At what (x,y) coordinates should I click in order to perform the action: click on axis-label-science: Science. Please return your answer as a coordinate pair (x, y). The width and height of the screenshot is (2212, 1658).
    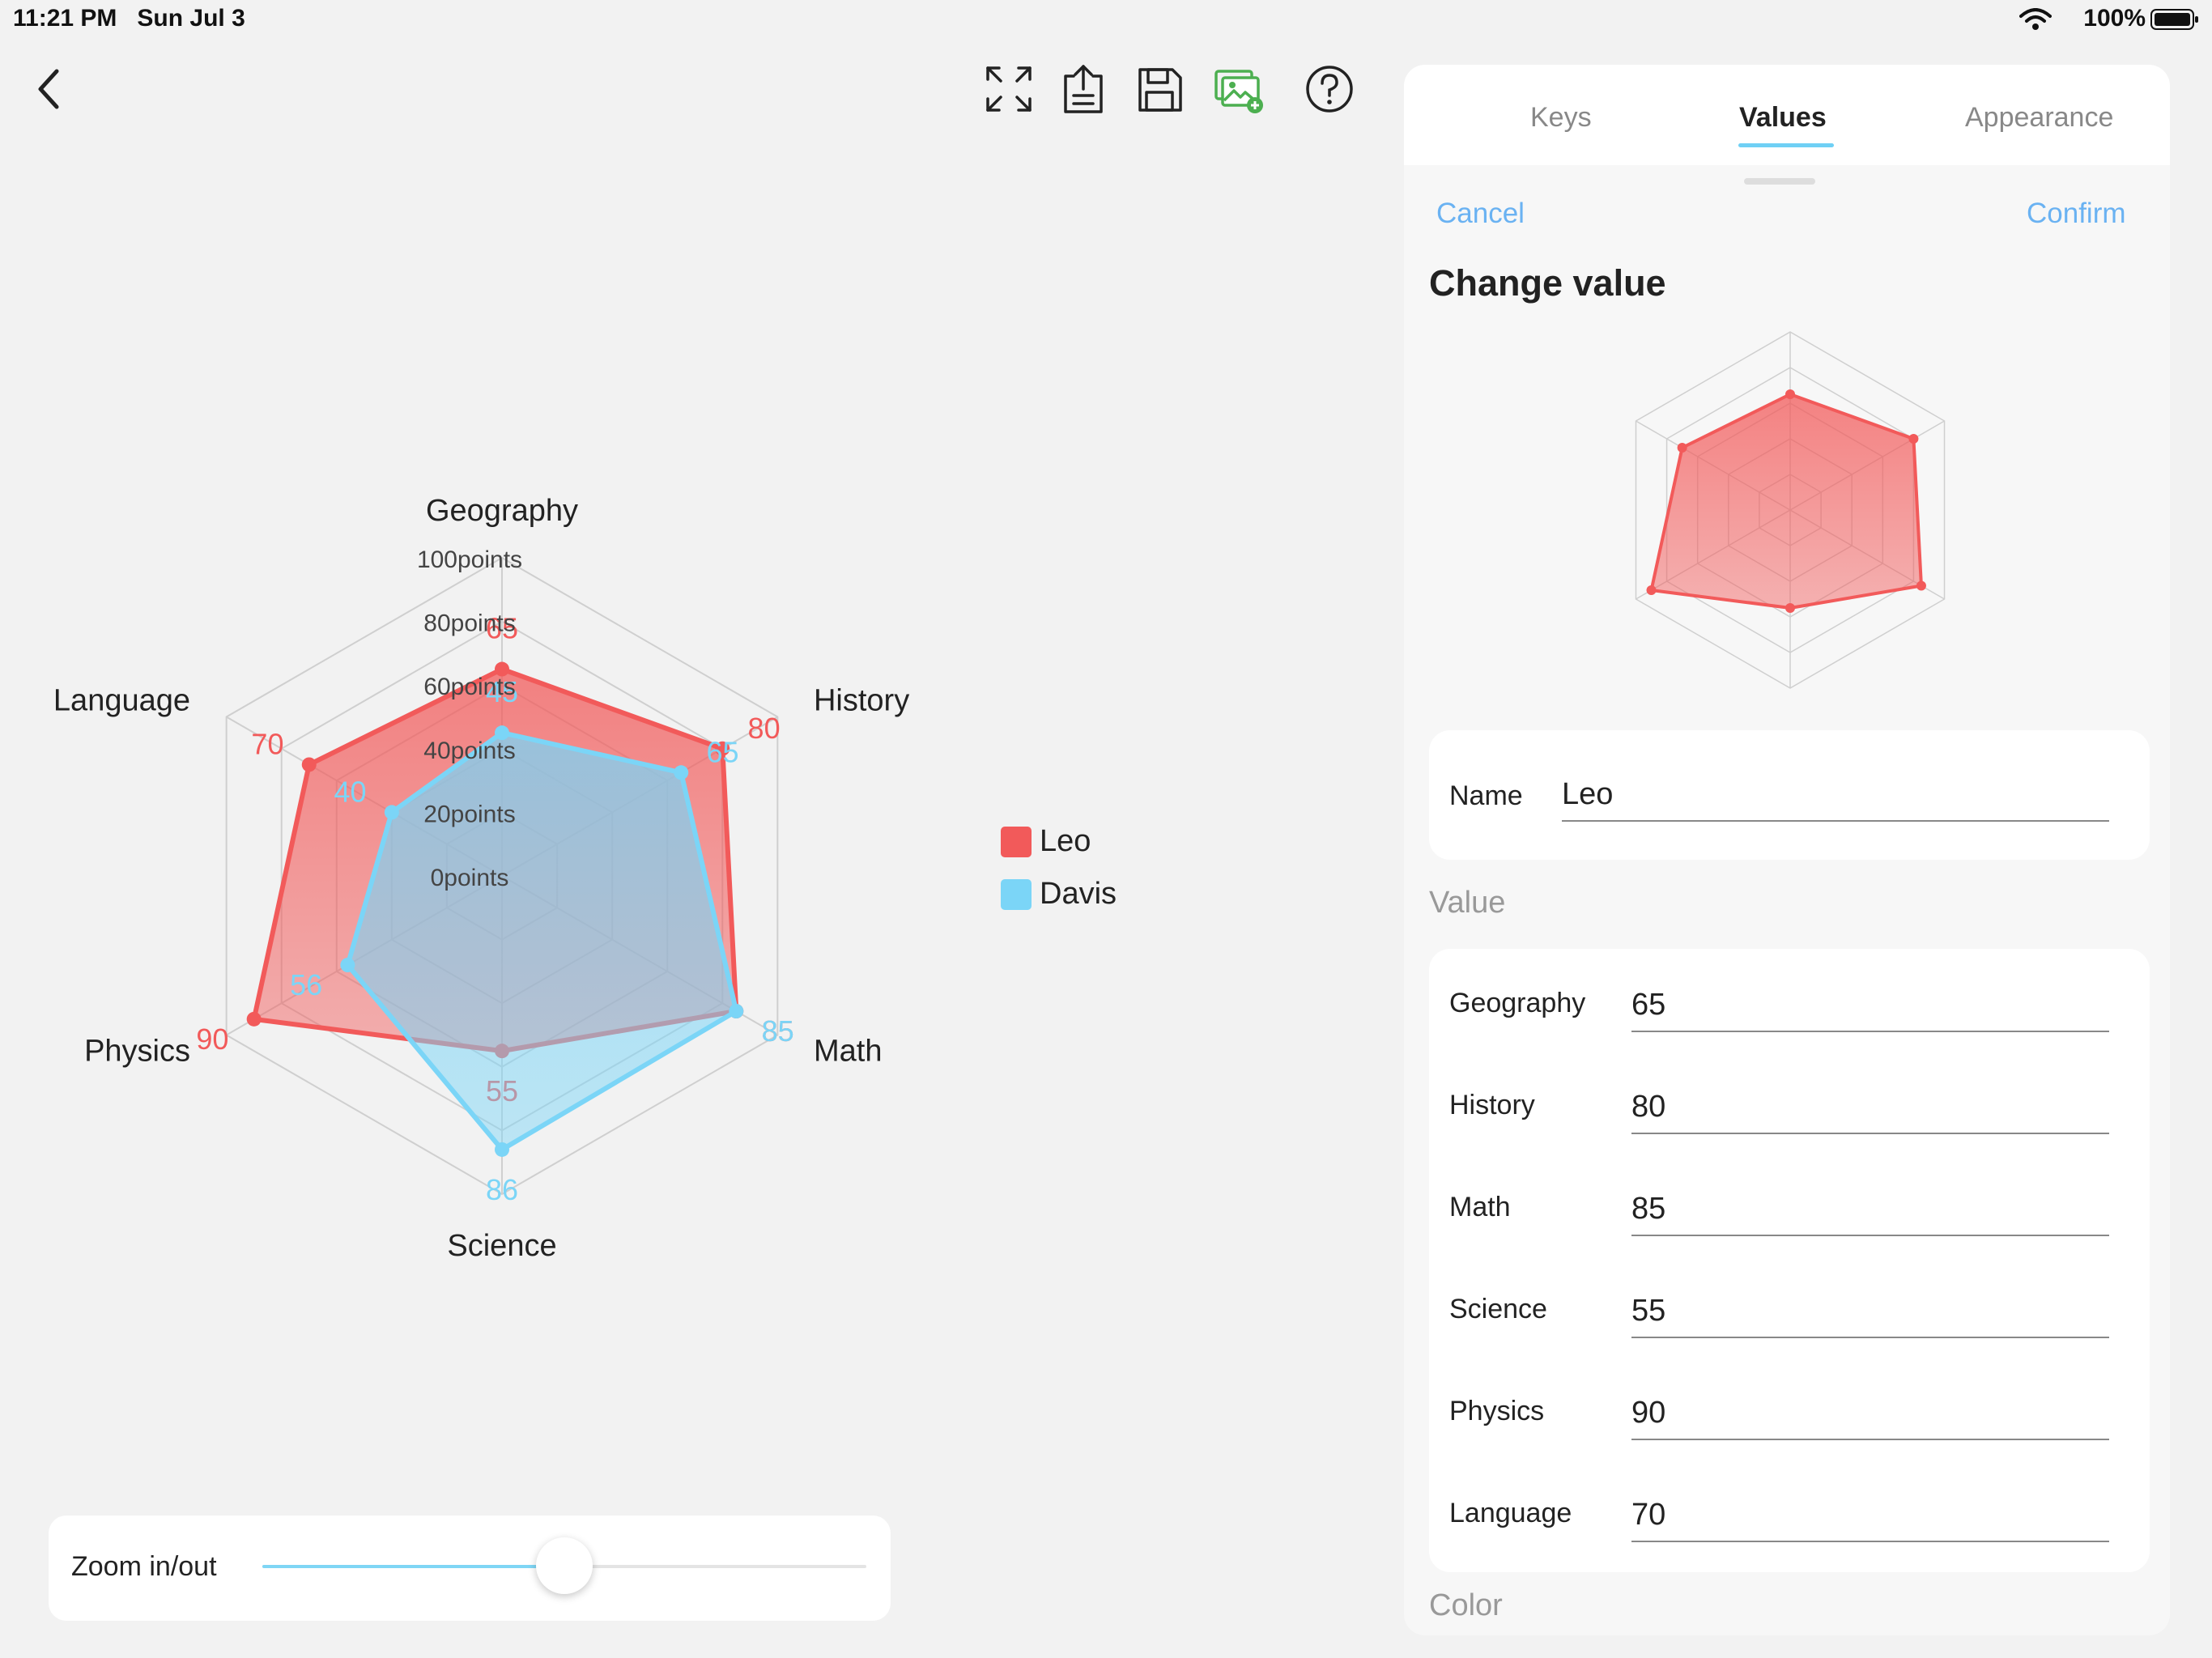
    Looking at the image, I should click on (502, 1246).